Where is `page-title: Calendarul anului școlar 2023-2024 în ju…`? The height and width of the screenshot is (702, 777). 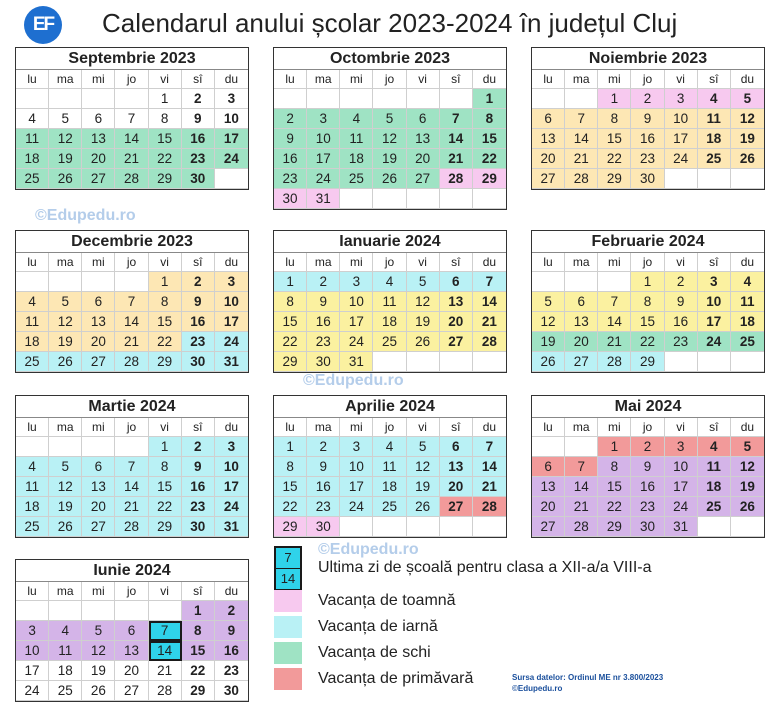
page-title: Calendarul anului școlar 2023-2024 în ju… is located at coordinates (390, 23).